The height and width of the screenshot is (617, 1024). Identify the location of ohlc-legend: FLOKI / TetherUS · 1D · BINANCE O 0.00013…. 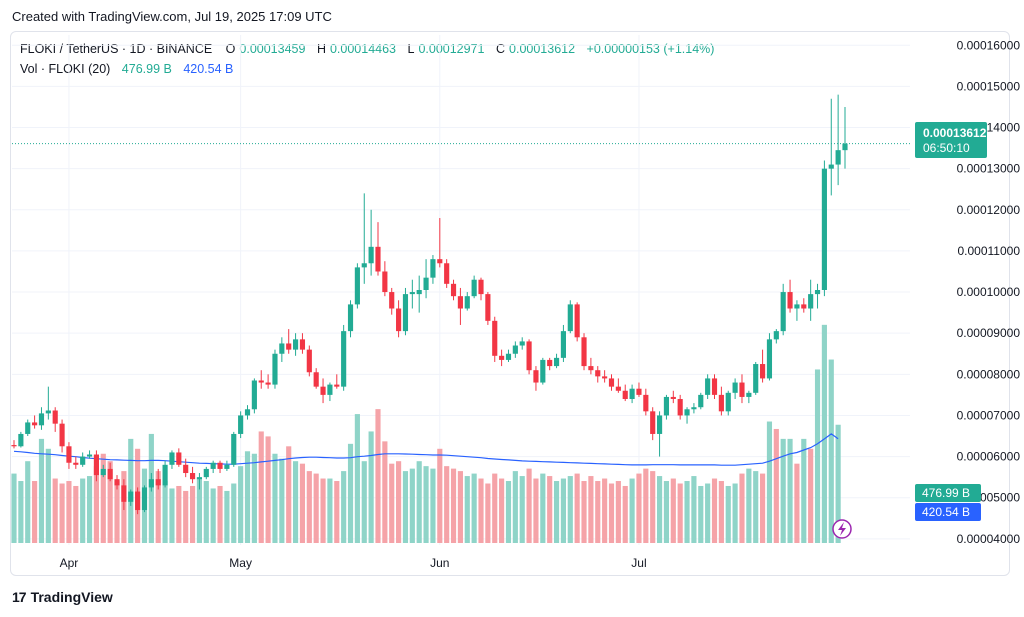
(369, 49).